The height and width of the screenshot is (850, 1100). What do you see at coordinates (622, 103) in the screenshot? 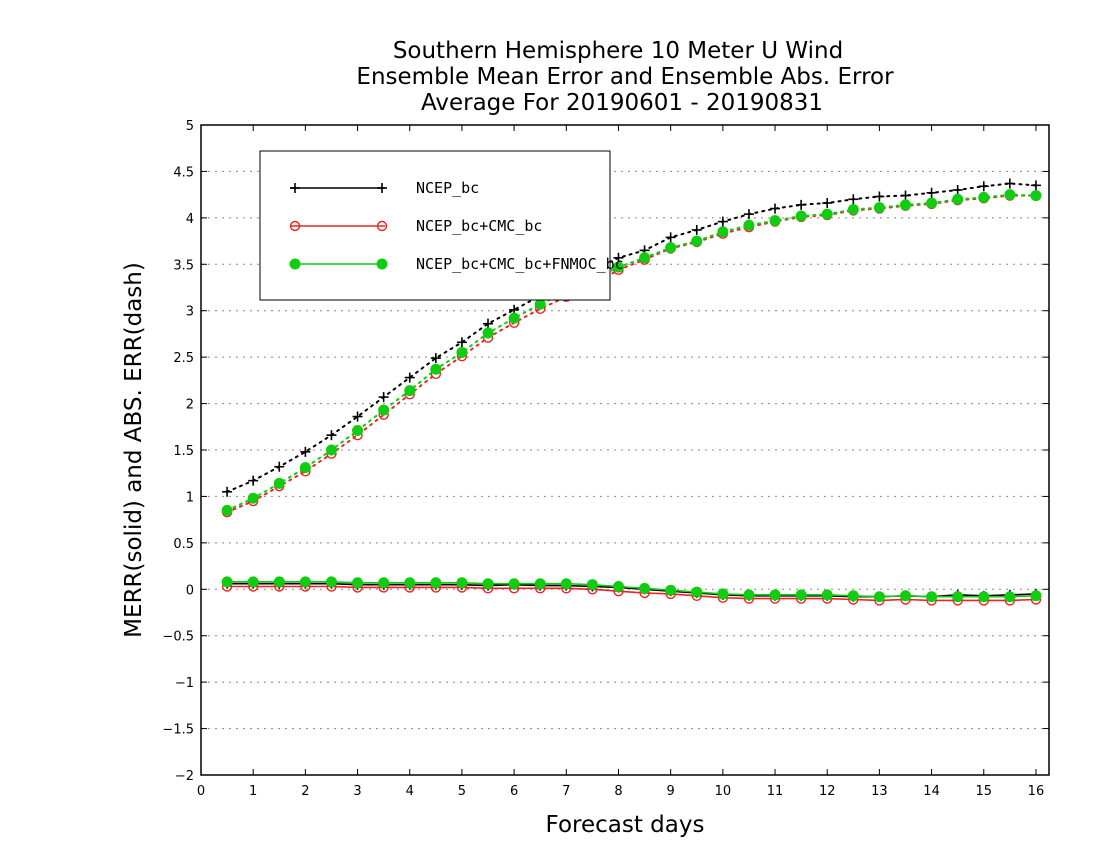
I see `chart-title-line-3: Average For 20190601 - 20190831` at bounding box center [622, 103].